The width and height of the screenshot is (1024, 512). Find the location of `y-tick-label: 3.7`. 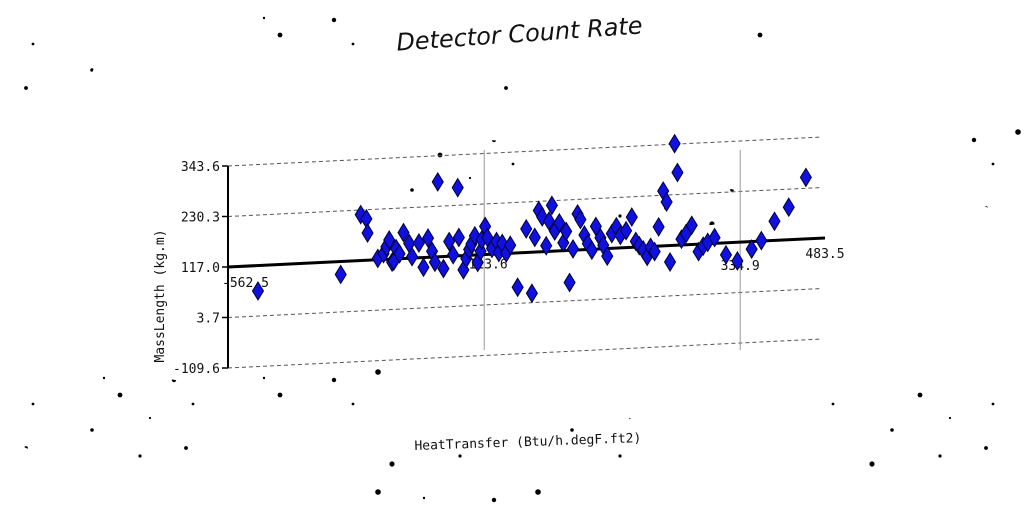

y-tick-label: 3.7 is located at coordinates (208, 319).